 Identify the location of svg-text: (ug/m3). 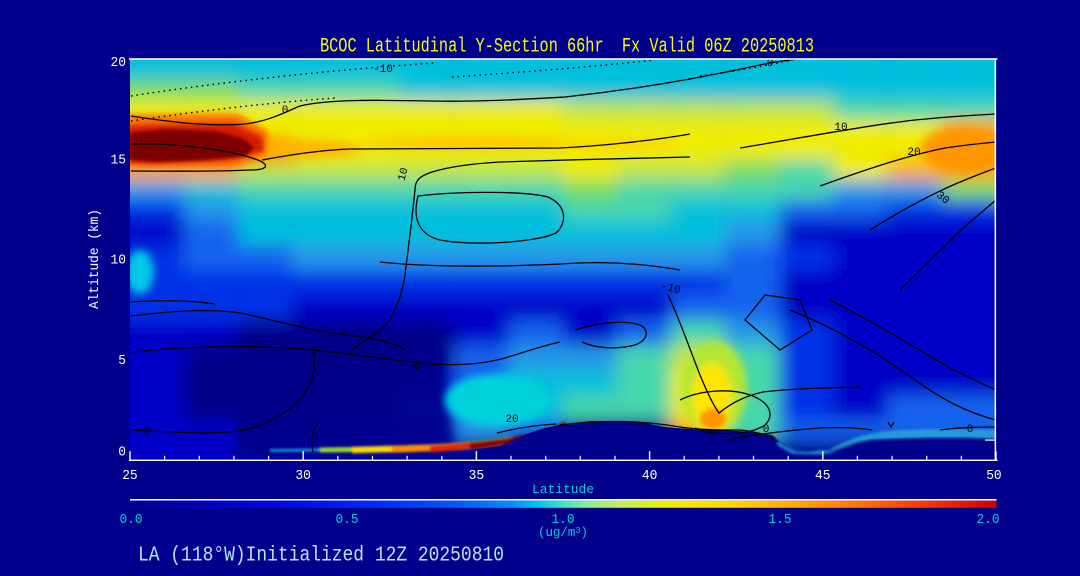
(563, 532).